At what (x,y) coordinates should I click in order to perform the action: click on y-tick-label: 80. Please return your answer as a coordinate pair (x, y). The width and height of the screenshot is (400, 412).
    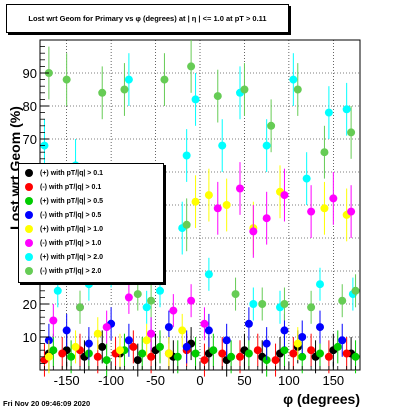
    Looking at the image, I should click on (30, 106).